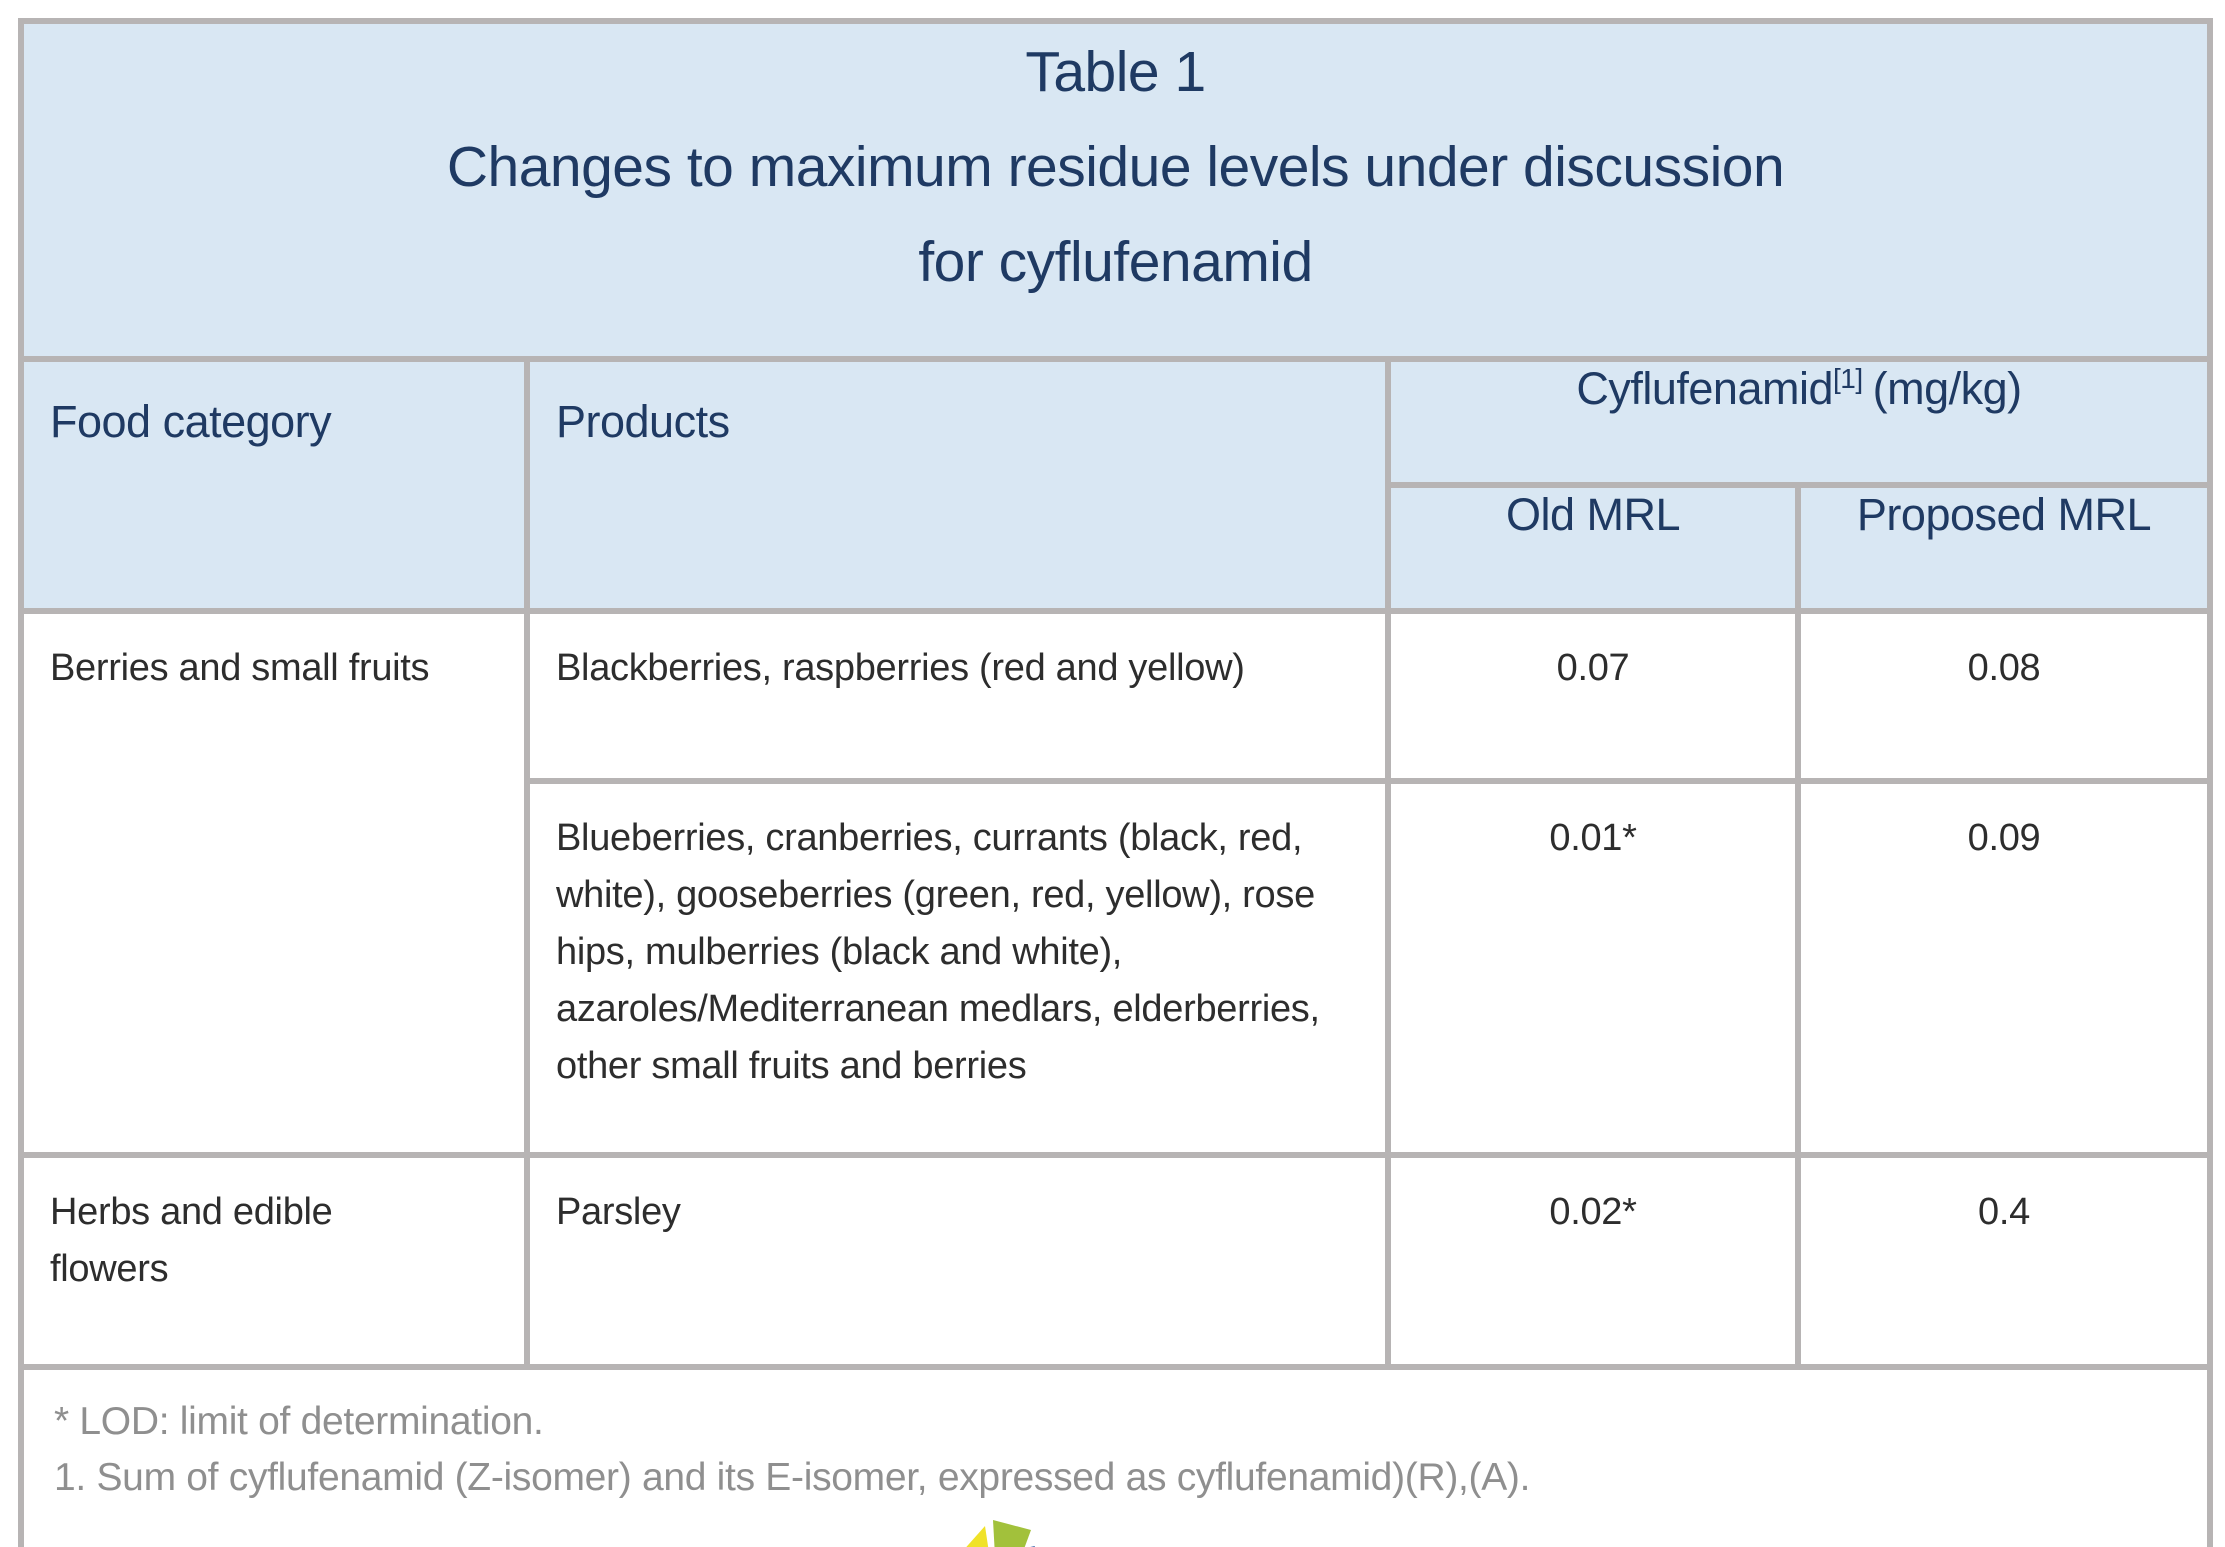  I want to click on cell-old-mrl: 0.02*, so click(1593, 1261).